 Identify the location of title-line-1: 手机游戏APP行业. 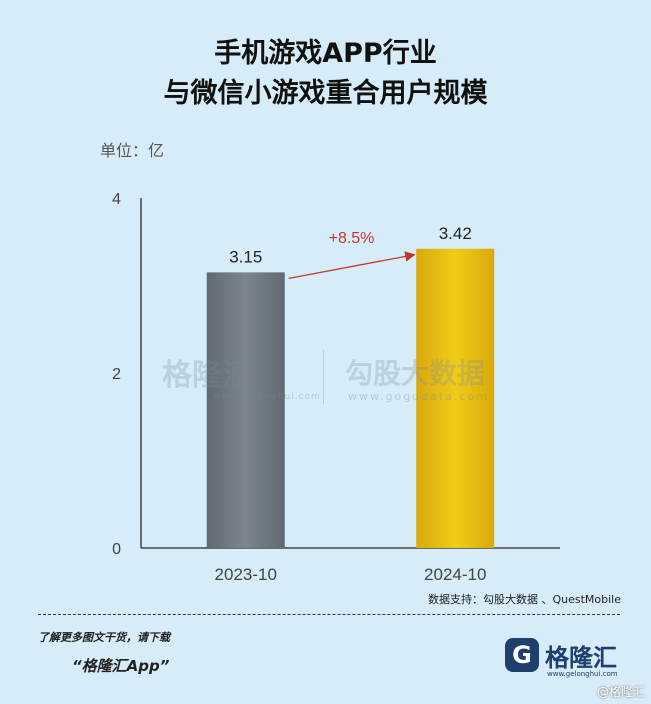
(325, 53).